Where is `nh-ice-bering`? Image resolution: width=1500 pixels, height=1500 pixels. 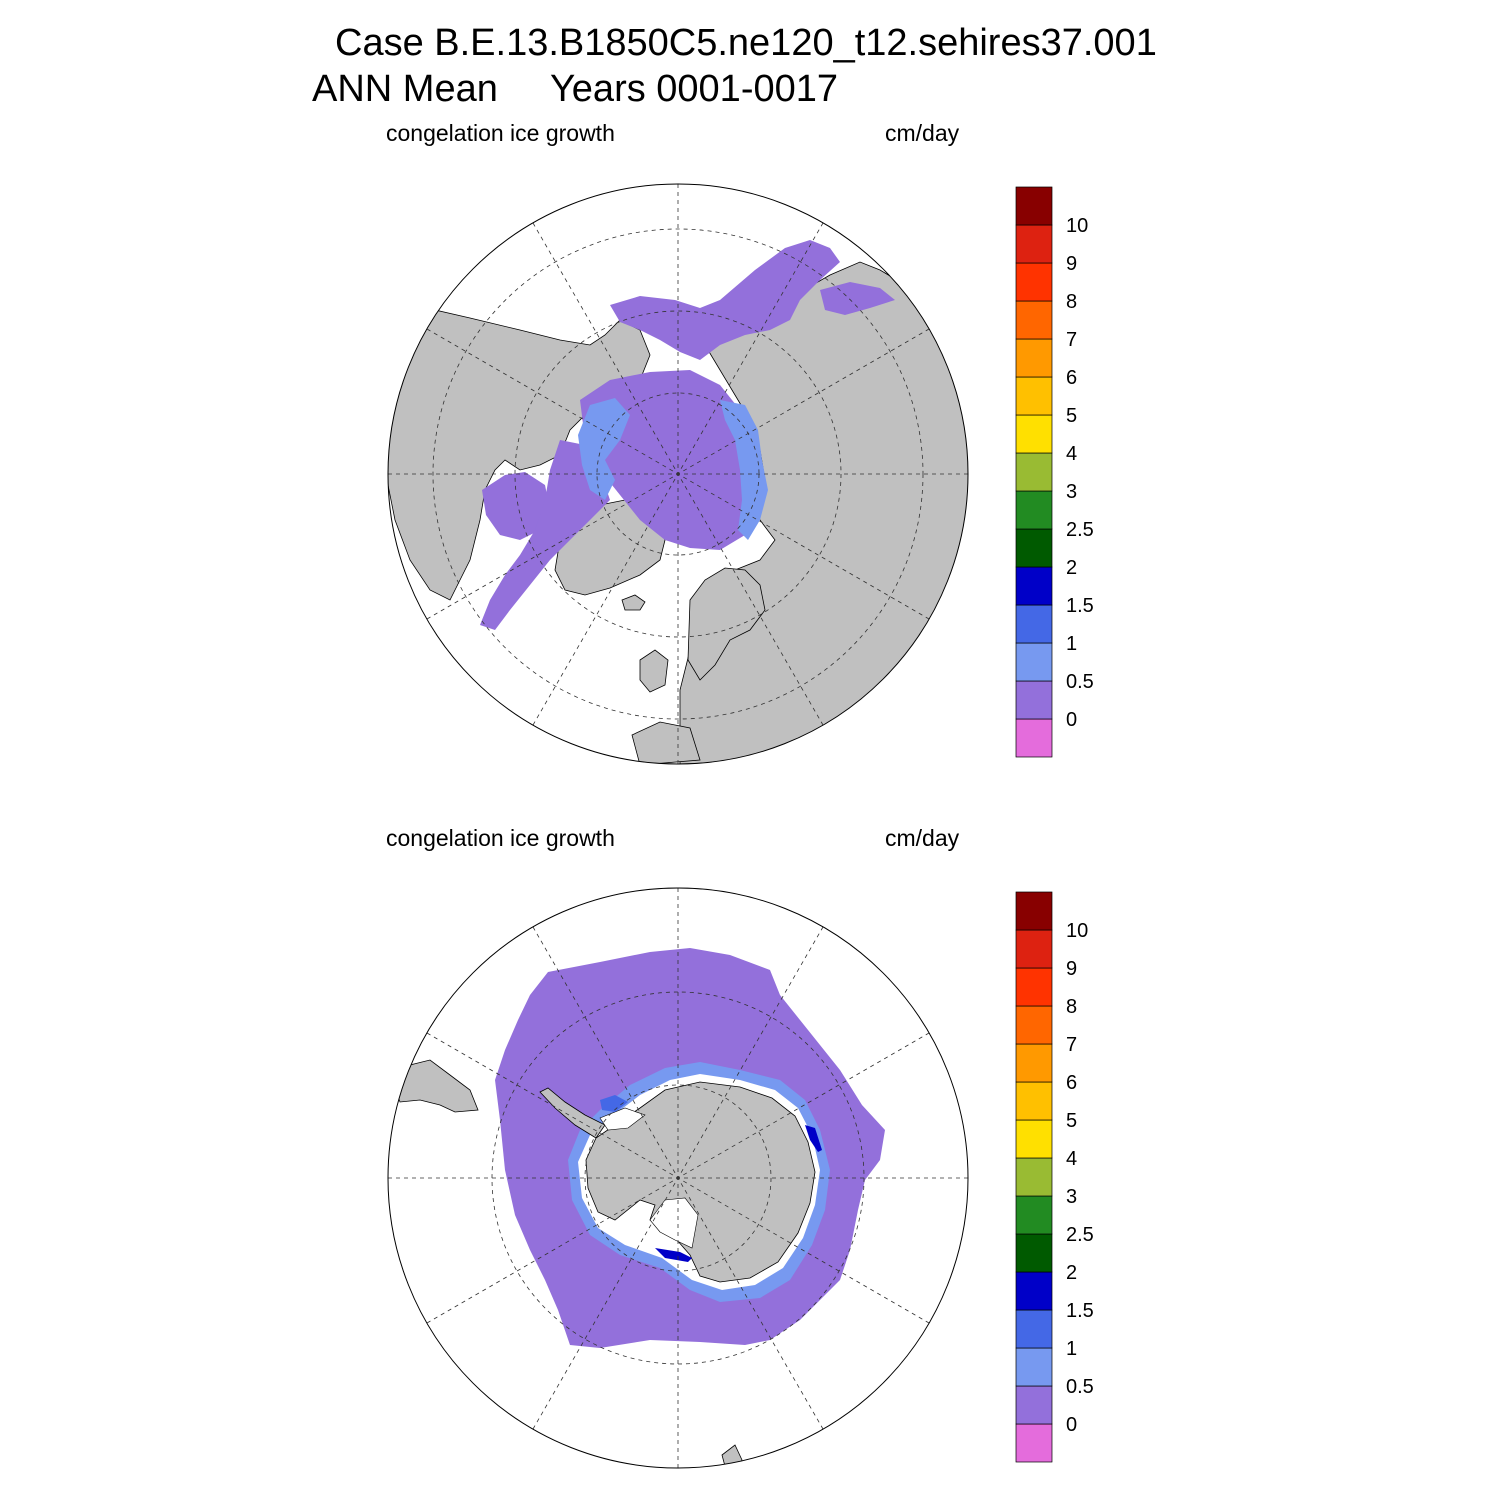 nh-ice-bering is located at coordinates (725, 300).